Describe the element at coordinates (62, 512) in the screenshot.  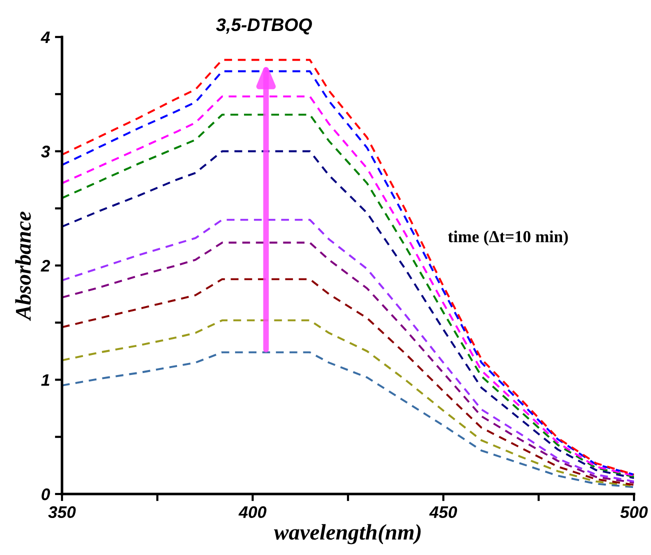
I see `x-tick-label: 350` at that location.